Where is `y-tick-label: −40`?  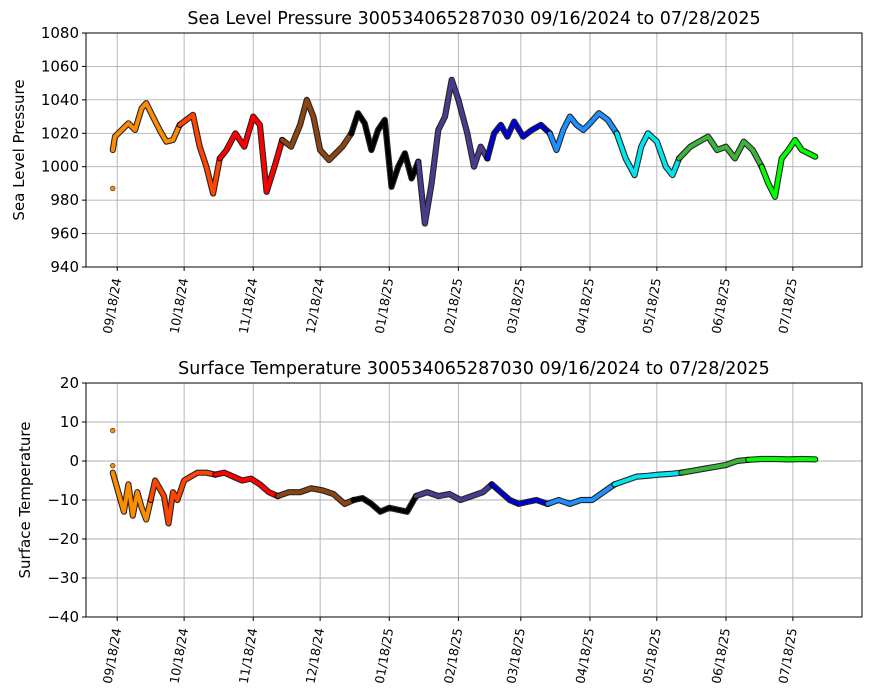
y-tick-label: −40 is located at coordinates (63, 617).